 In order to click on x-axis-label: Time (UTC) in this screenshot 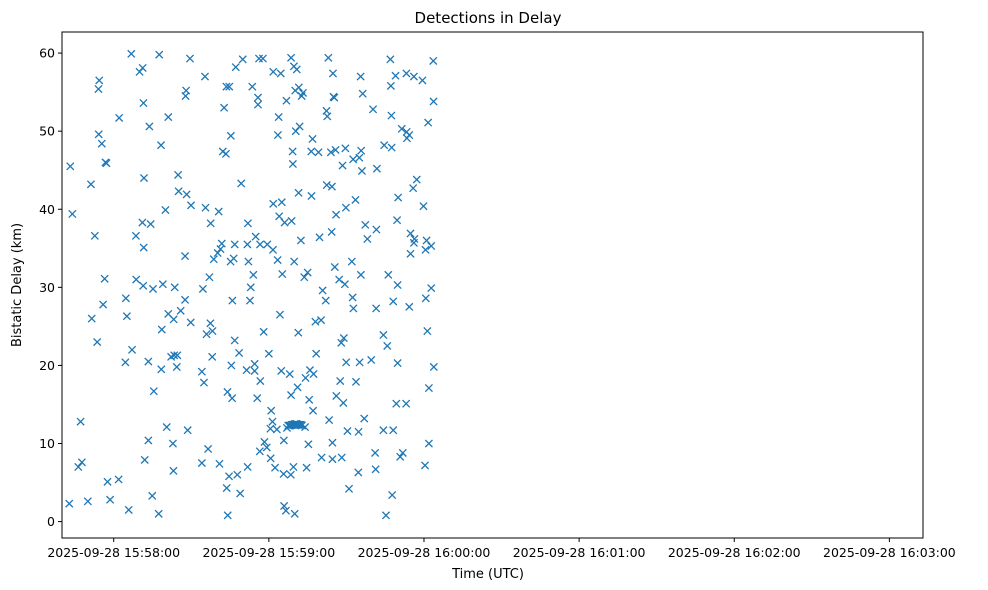, I will do `click(487, 574)`.